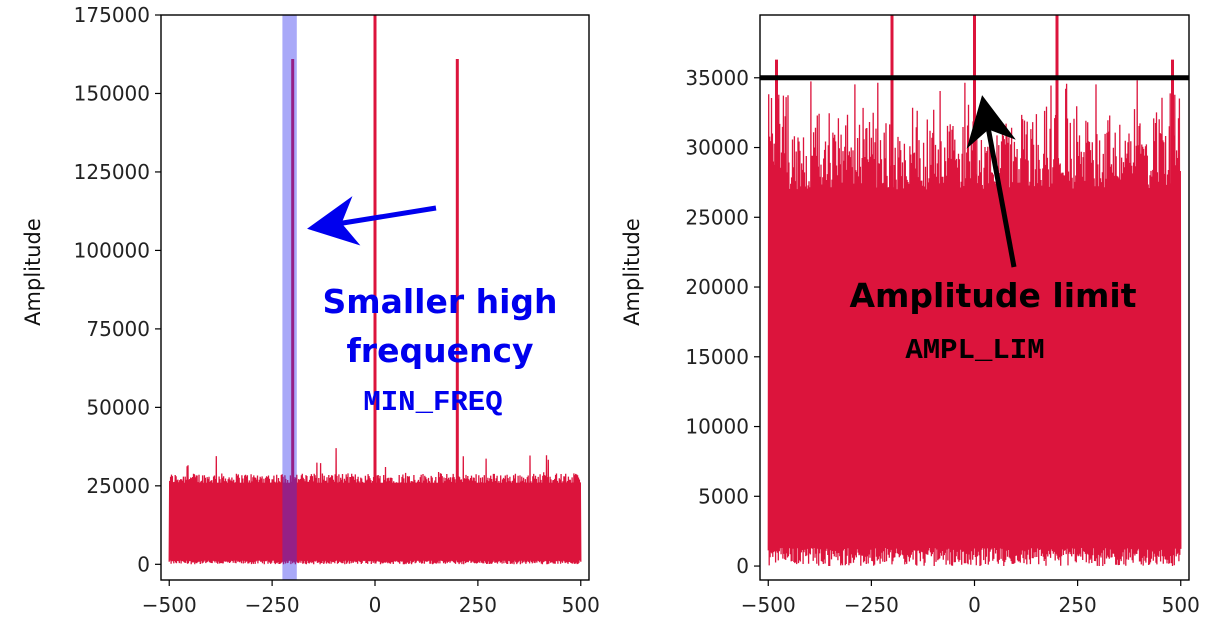 This screenshot has height=630, width=1205. I want to click on right-y-ticks: 0 5000 10000 15000 20000 25000 30000 35000, so click(722, 322).